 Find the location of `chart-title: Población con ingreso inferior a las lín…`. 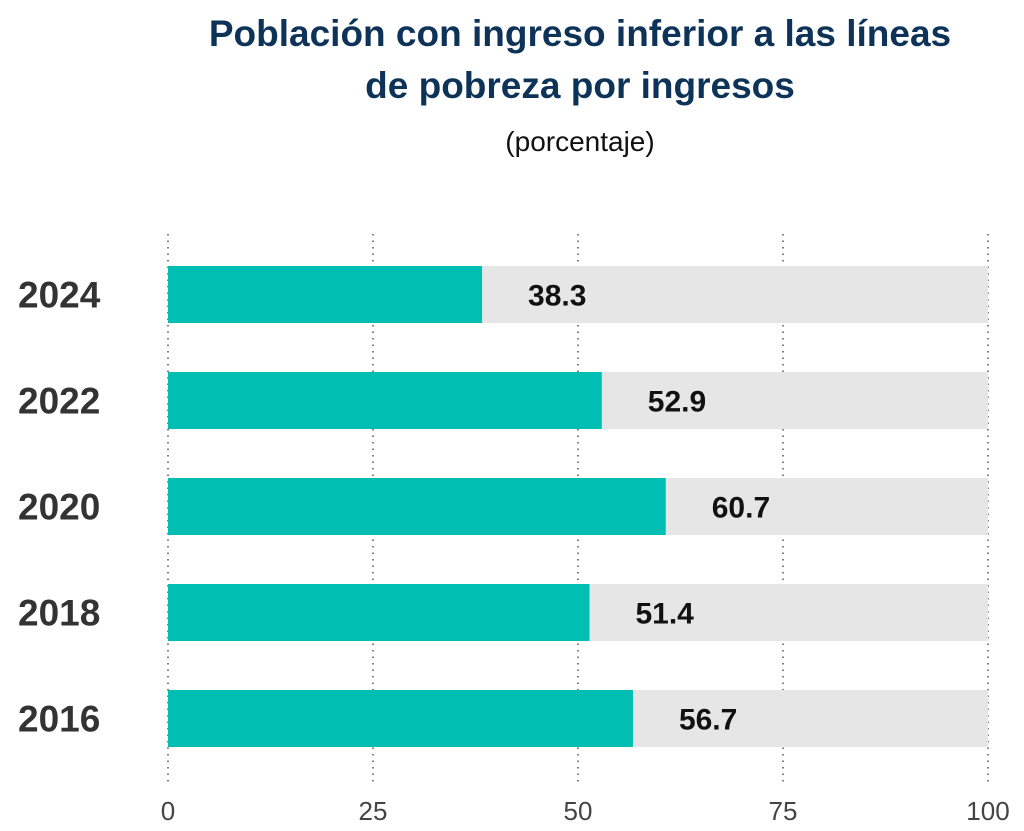

chart-title: Población con ingreso inferior a las lín… is located at coordinates (580, 60).